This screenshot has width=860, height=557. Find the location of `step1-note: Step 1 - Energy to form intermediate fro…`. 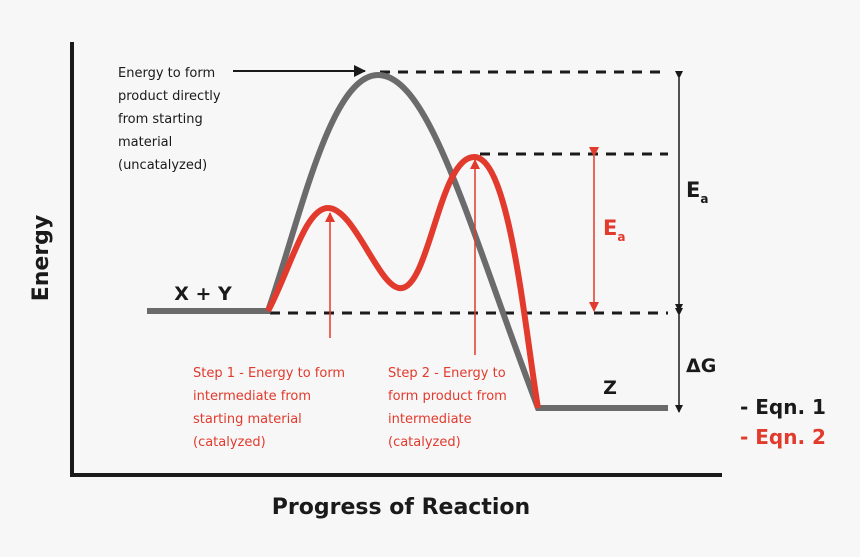

step1-note: Step 1 - Energy to form intermediate fro… is located at coordinates (269, 408).